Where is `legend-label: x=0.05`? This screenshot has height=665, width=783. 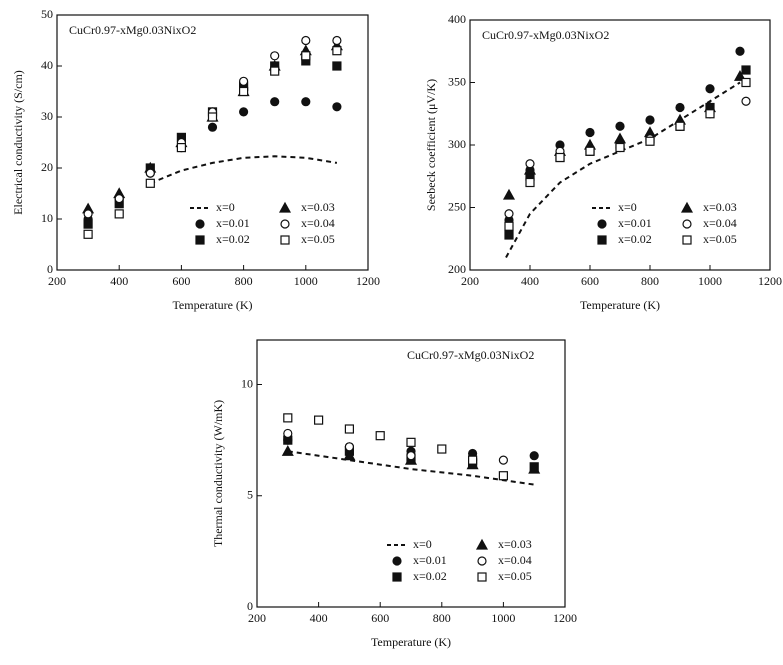 legend-label: x=0.05 is located at coordinates (318, 239).